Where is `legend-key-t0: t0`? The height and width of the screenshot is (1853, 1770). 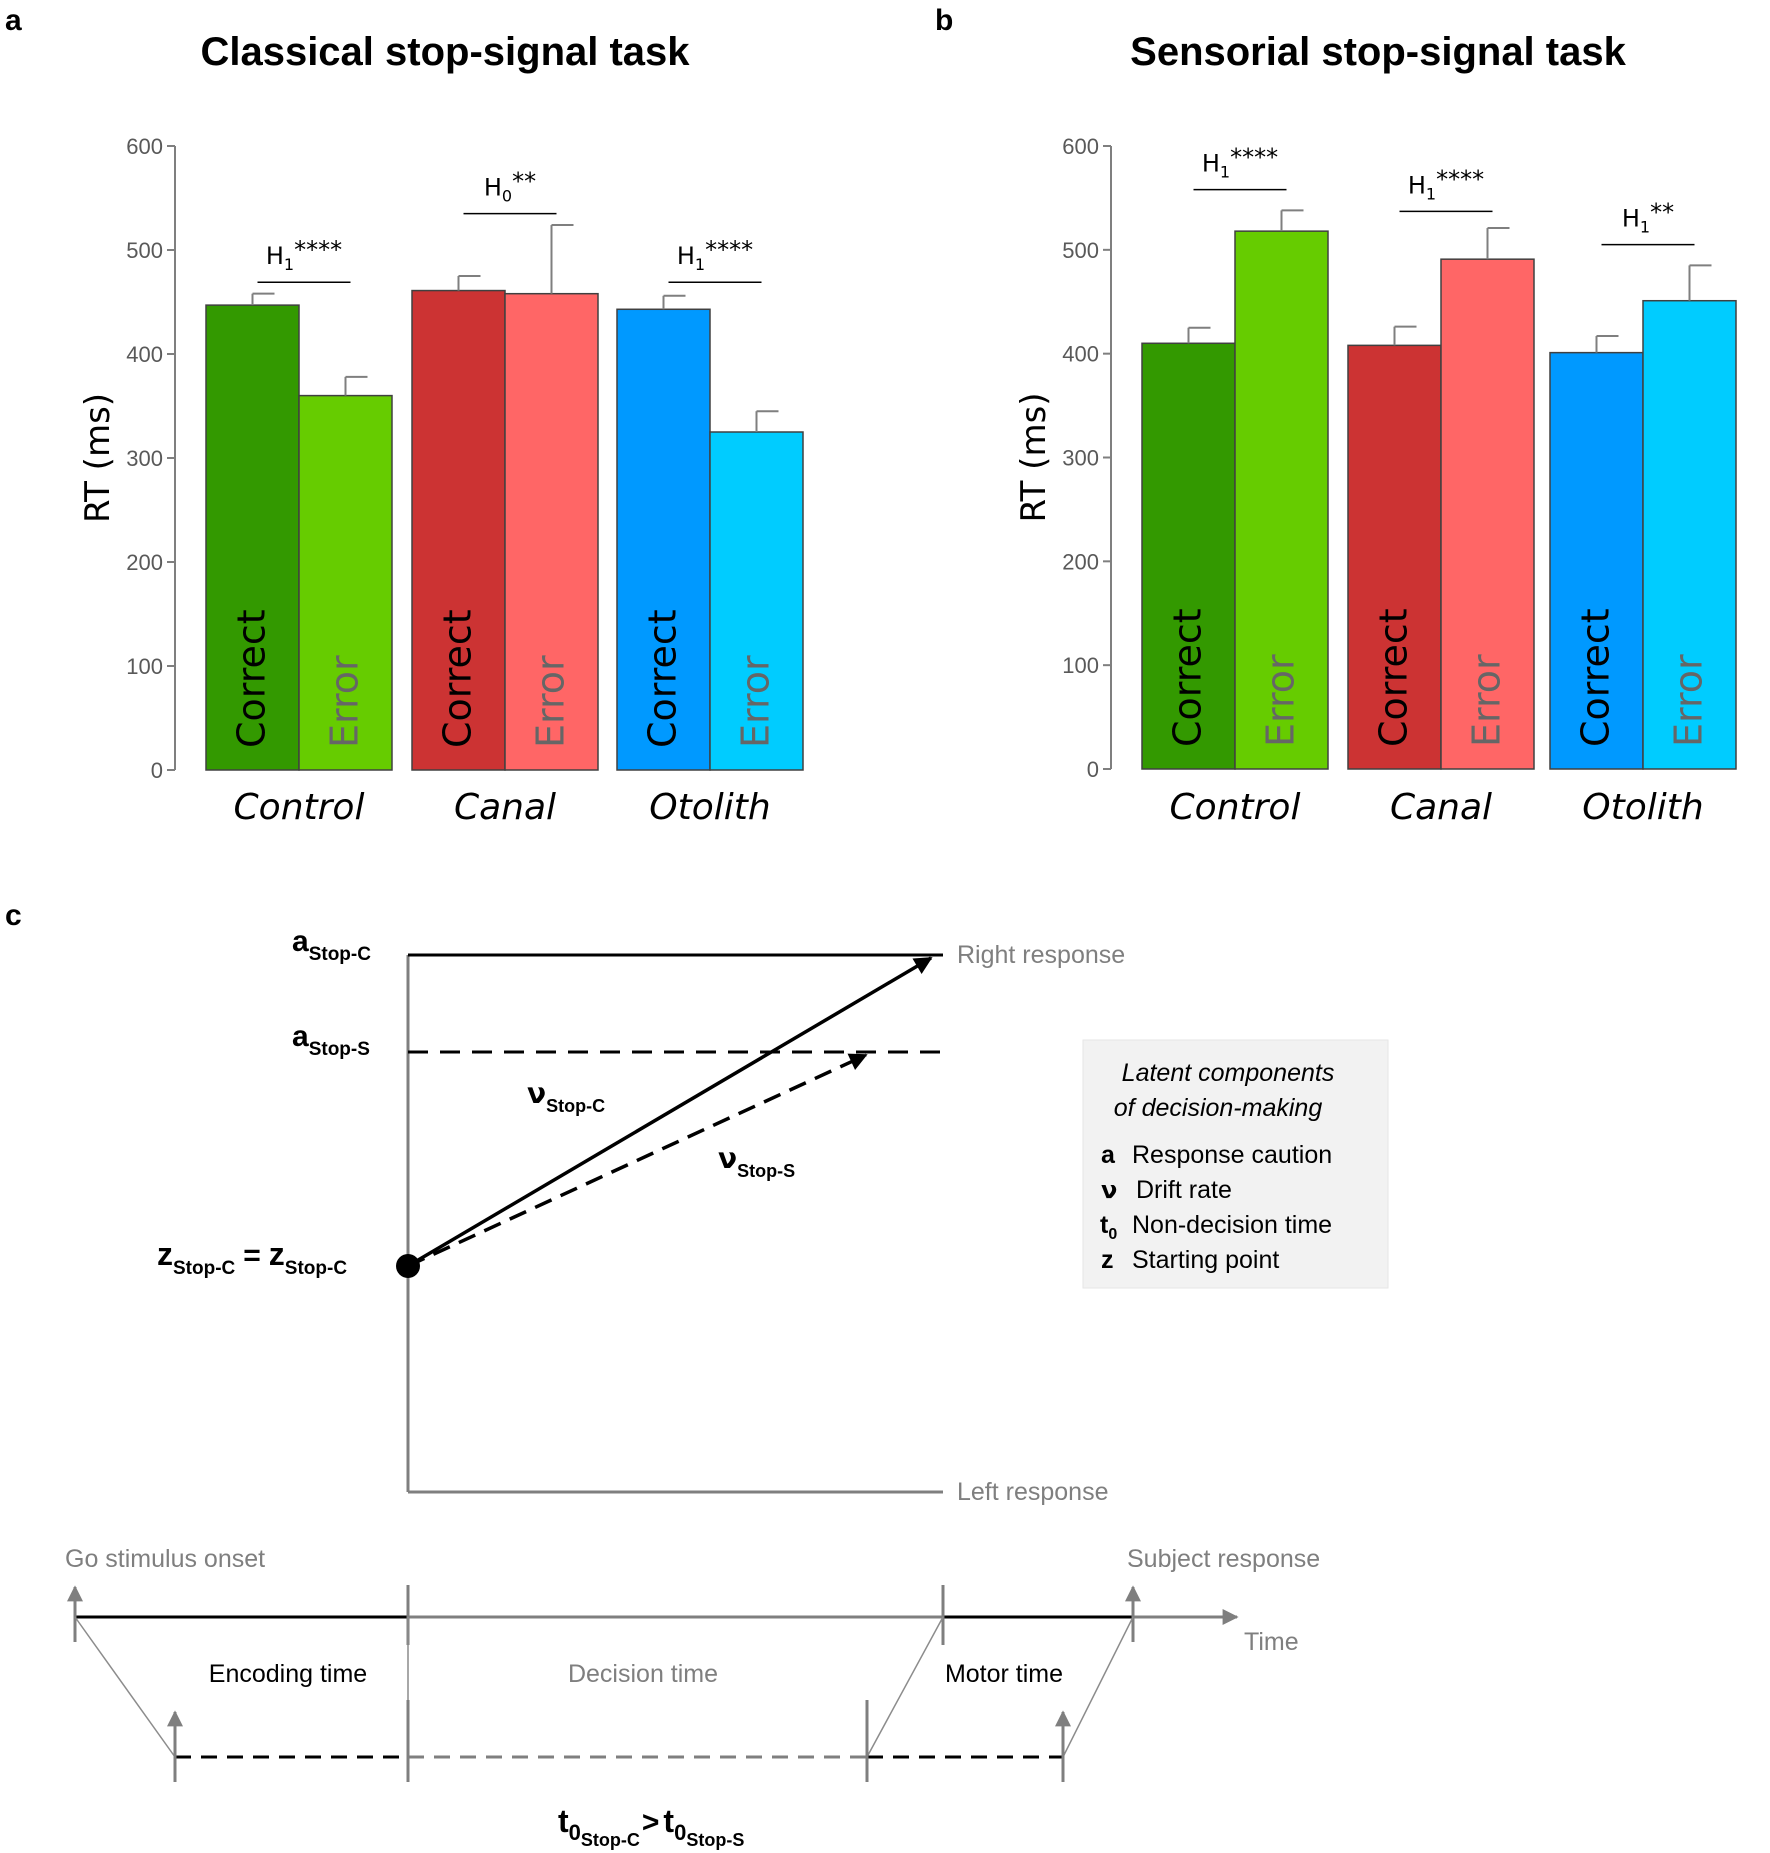
legend-key-t0: t0 is located at coordinates (1108, 1227).